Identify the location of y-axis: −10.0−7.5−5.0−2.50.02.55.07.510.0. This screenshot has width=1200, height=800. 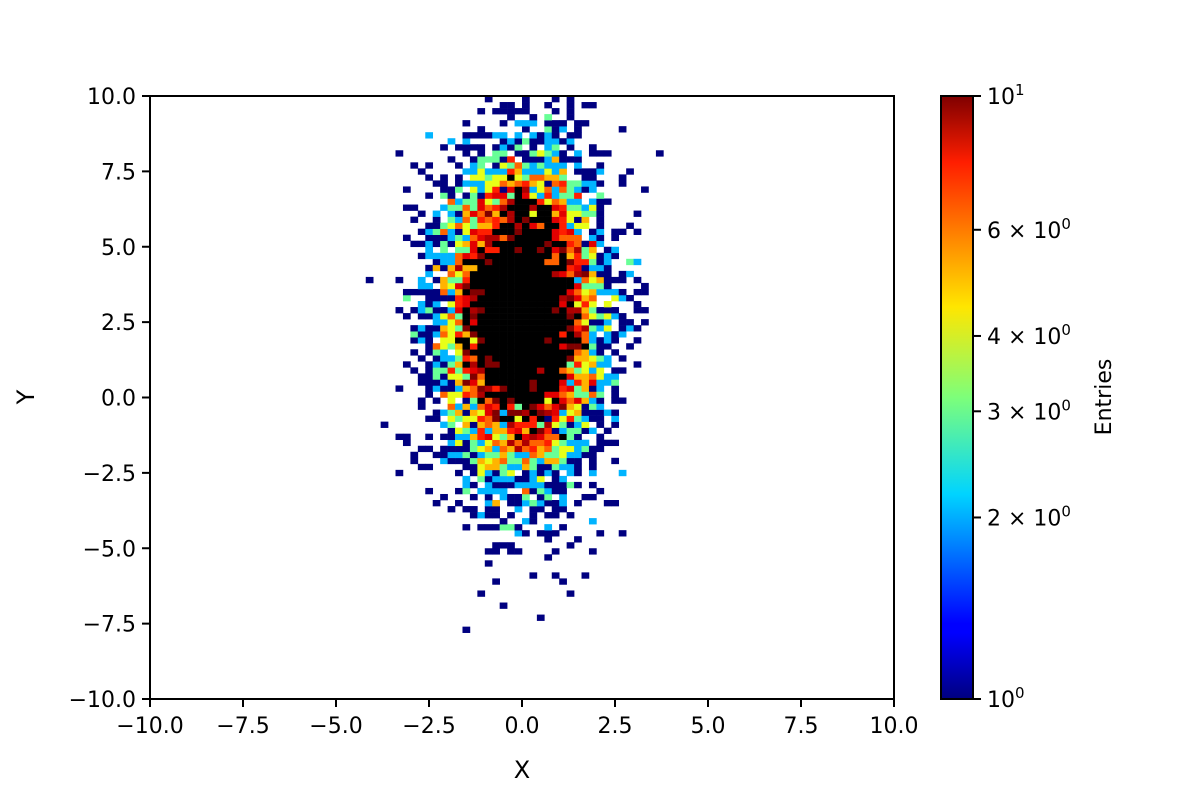
(109, 399).